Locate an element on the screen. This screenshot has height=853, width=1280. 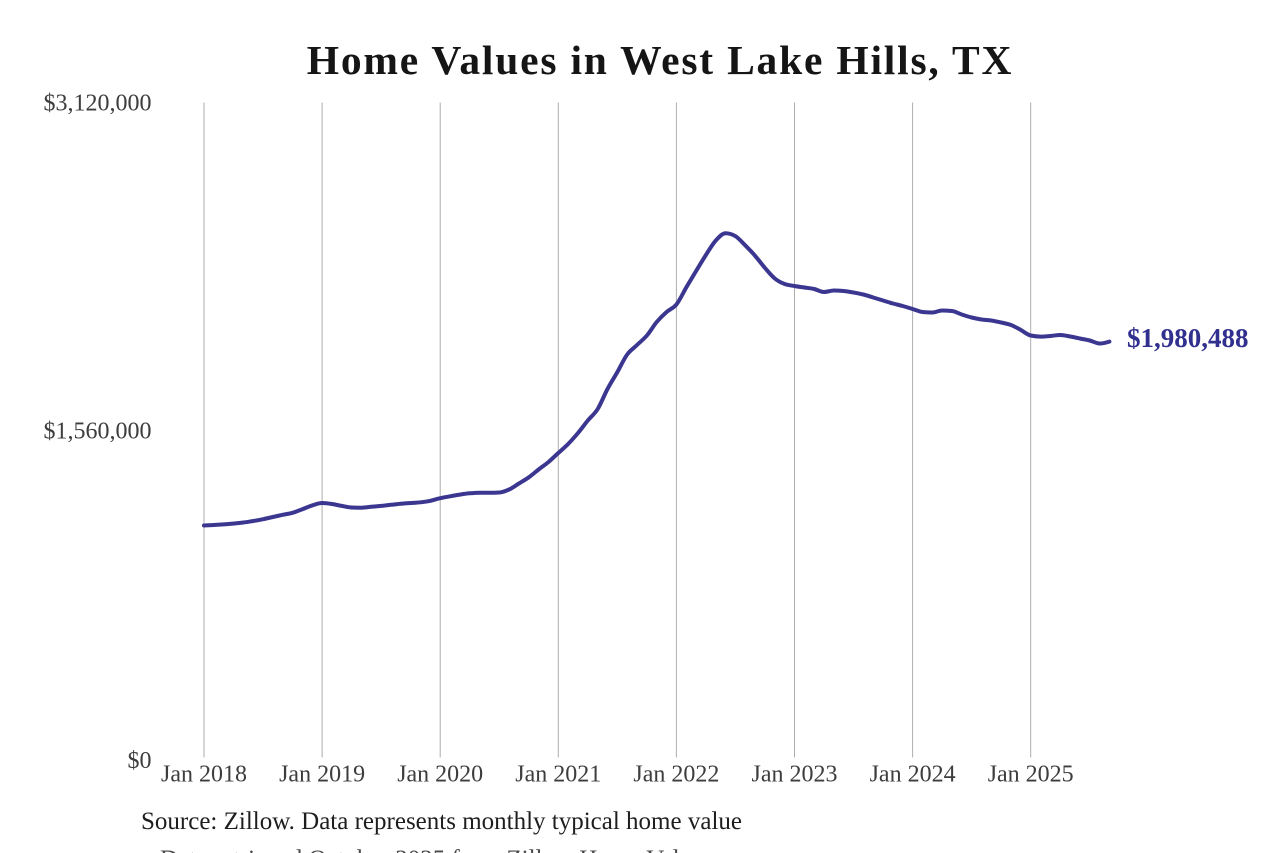
svg-text: Jan 2018 is located at coordinates (204, 775).